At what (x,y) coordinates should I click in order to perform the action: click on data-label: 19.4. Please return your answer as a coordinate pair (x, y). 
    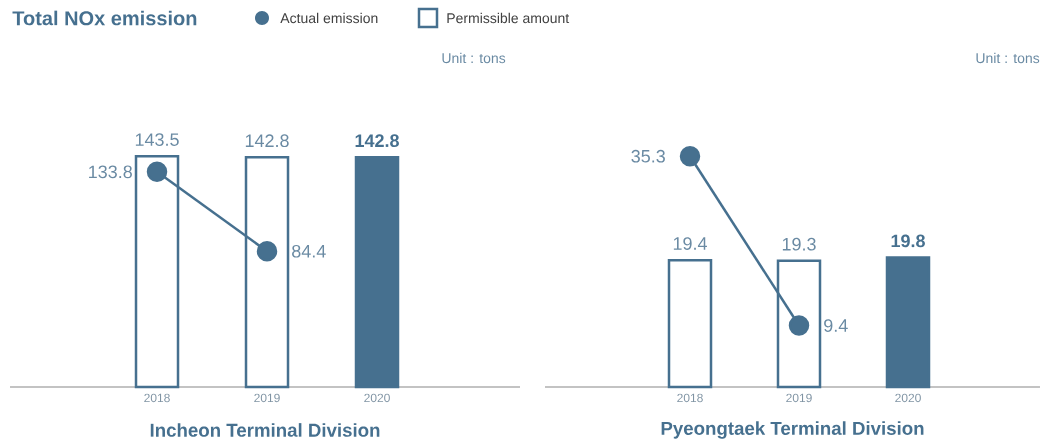
    Looking at the image, I should click on (690, 243).